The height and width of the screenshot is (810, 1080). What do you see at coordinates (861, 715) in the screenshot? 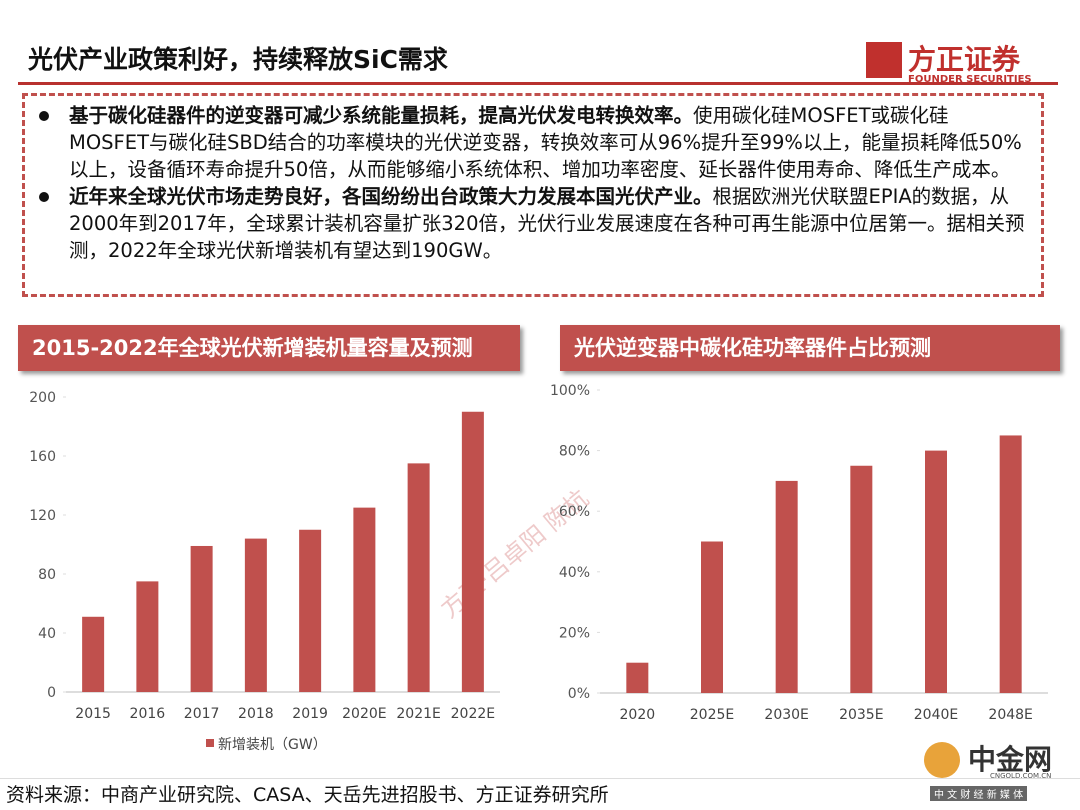
I see `x-tick-label: 2035E` at bounding box center [861, 715].